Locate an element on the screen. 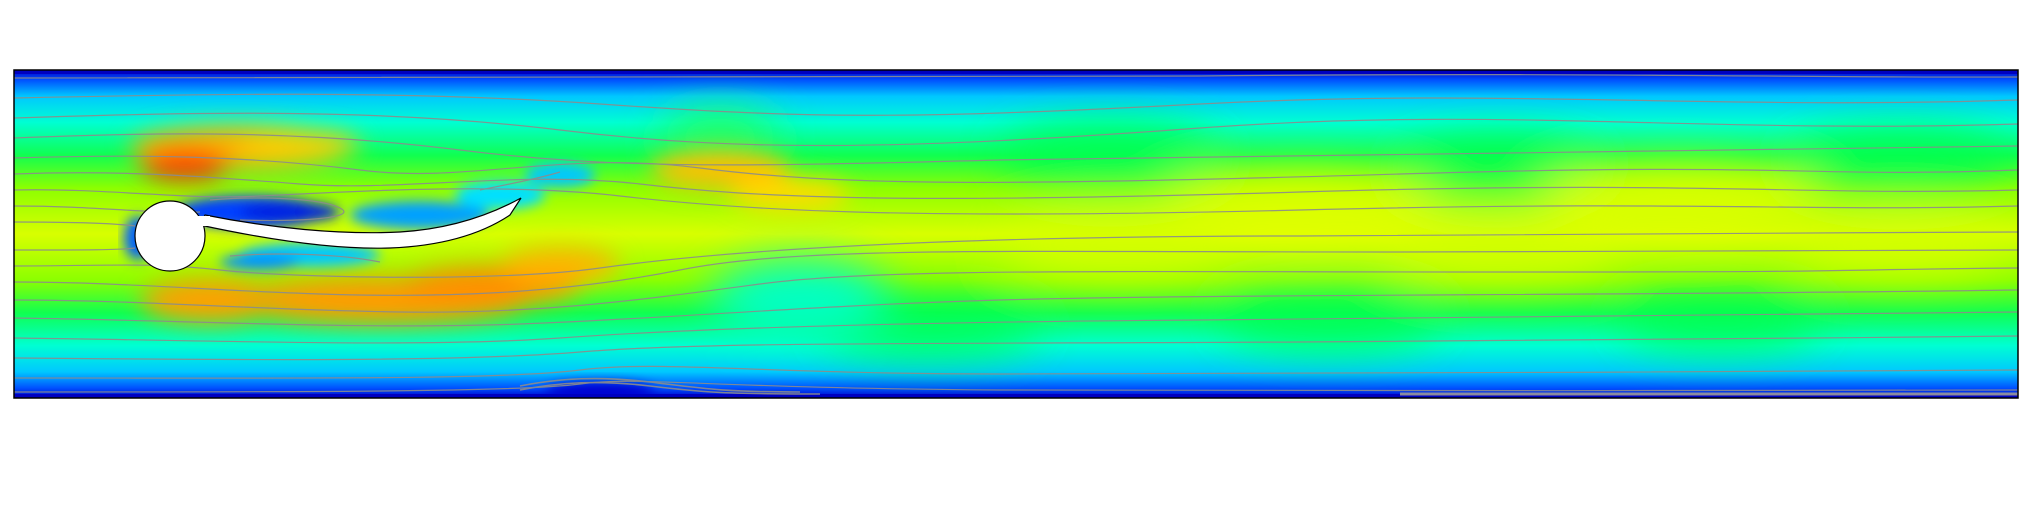 The image size is (2036, 515). obstacle is located at coordinates (328, 234).